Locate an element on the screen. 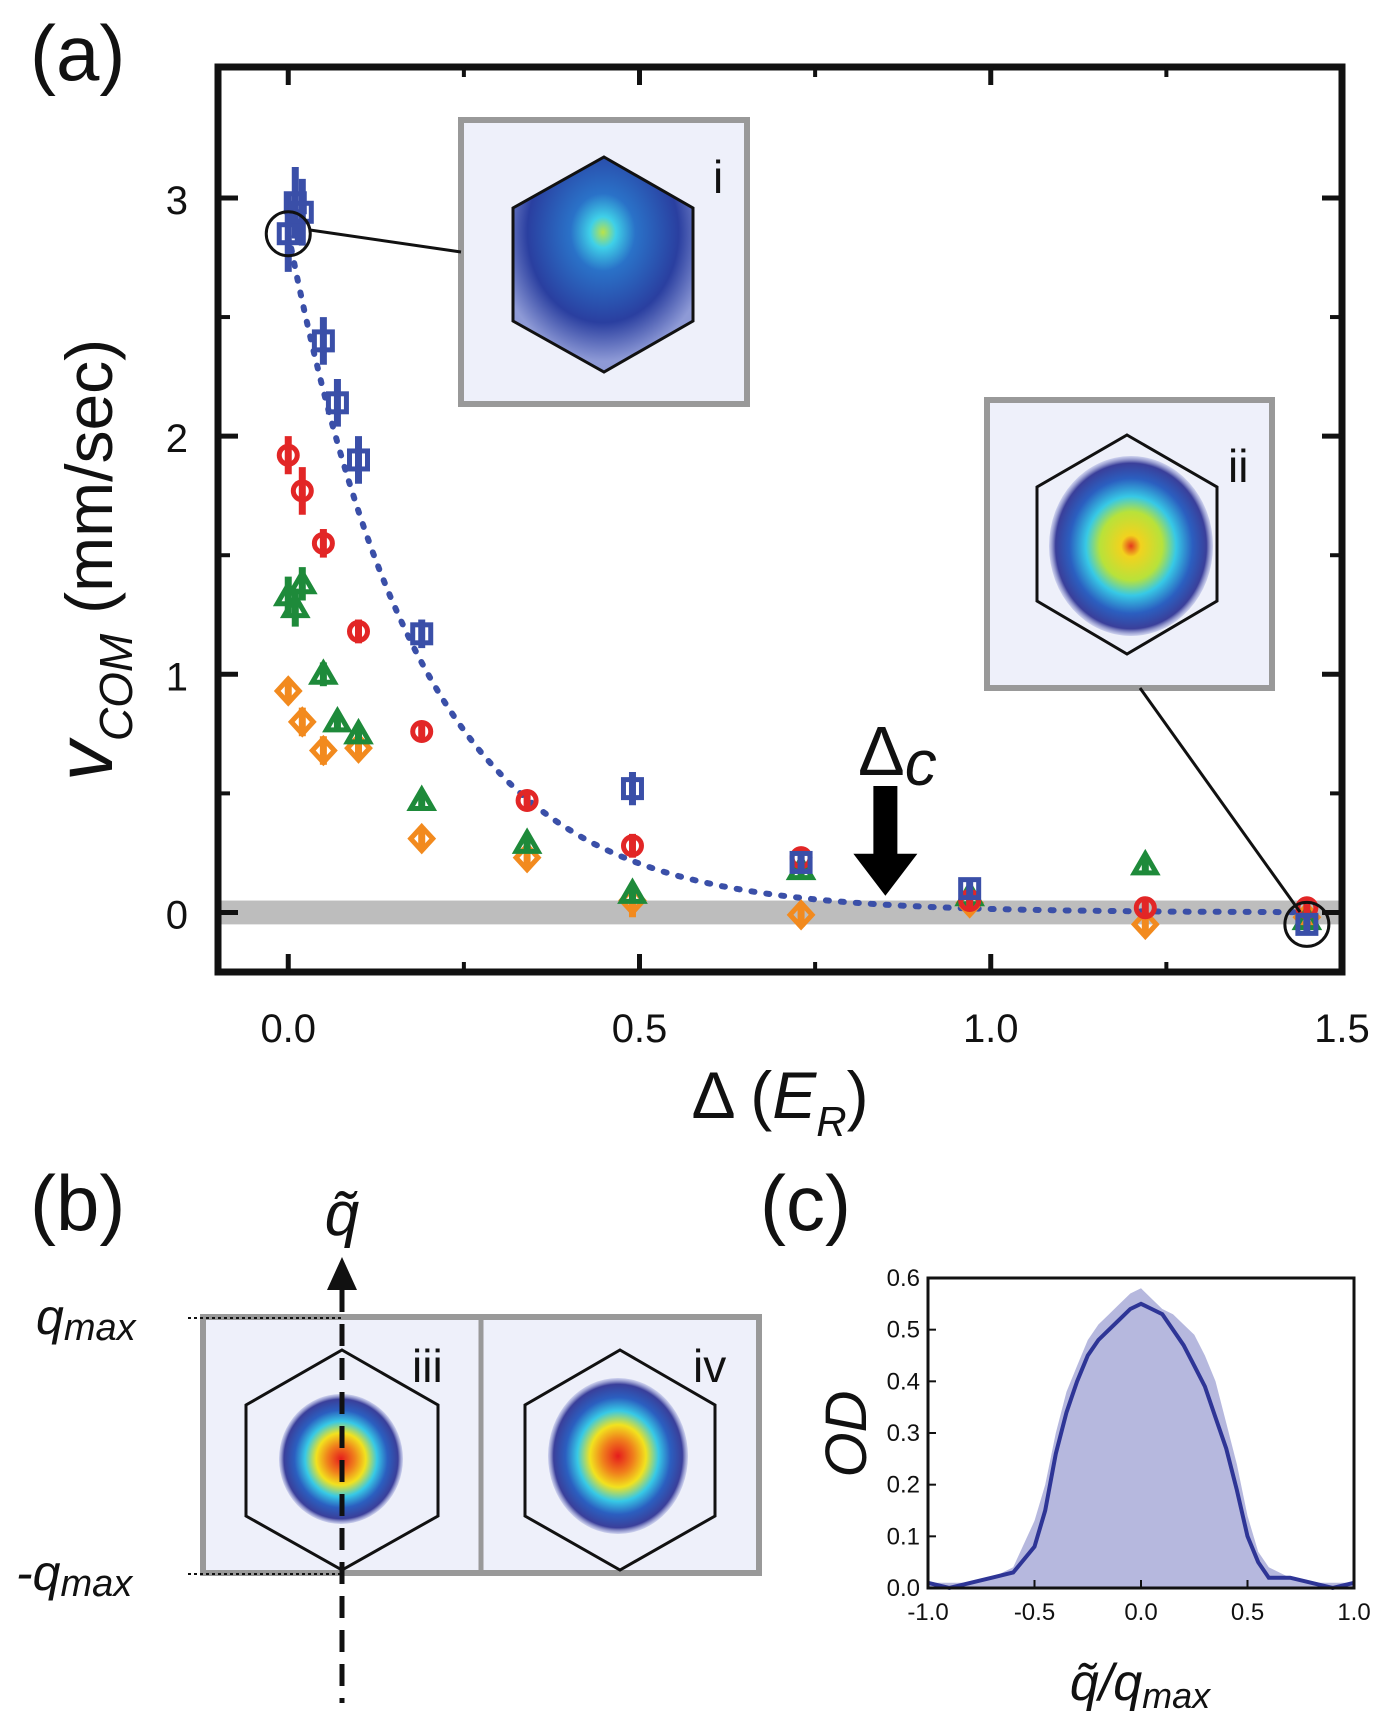 This screenshot has height=1723, width=1395. panel-c-ticks: -1.0 -0.5 0.0 0.5 1.0 0.0 0.1 0.2 0.3 0.4 0.5 0.6 is located at coordinates (1129, 1445).